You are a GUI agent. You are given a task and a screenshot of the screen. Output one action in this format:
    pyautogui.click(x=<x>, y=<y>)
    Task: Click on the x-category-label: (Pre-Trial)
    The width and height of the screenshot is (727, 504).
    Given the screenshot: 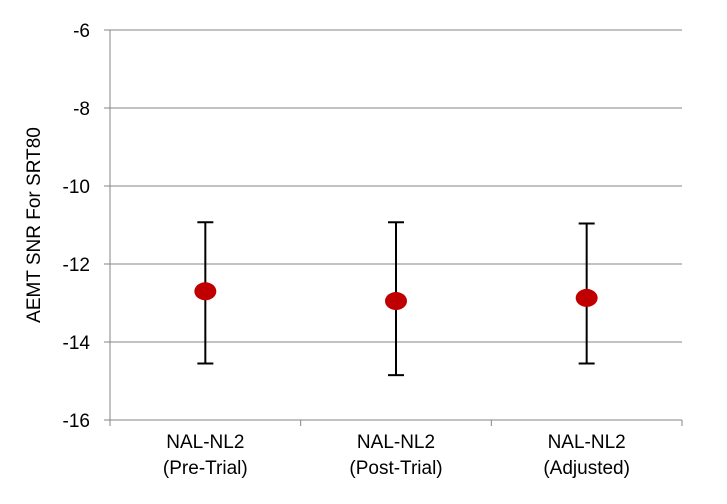 What is the action you would take?
    pyautogui.click(x=205, y=468)
    